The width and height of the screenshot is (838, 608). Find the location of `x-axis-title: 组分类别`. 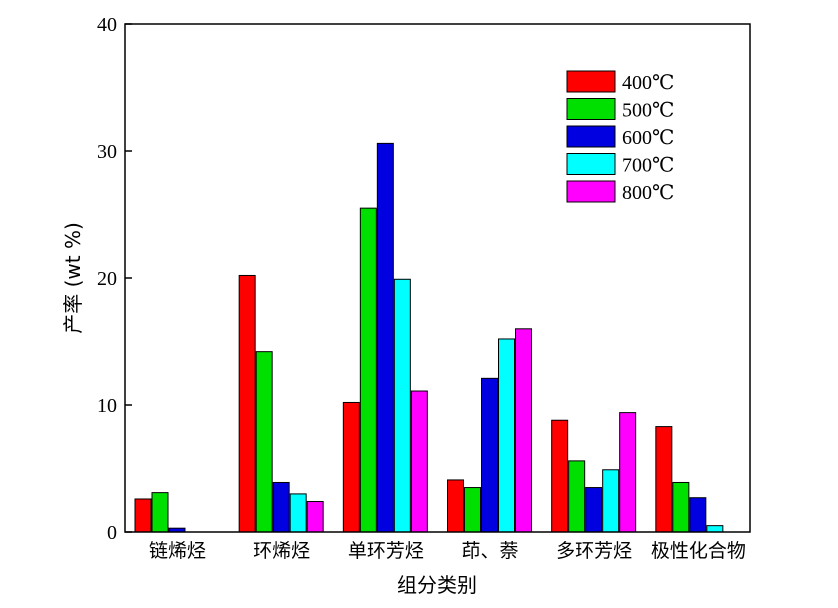

x-axis-title: 组分类别 is located at coordinates (437, 585).